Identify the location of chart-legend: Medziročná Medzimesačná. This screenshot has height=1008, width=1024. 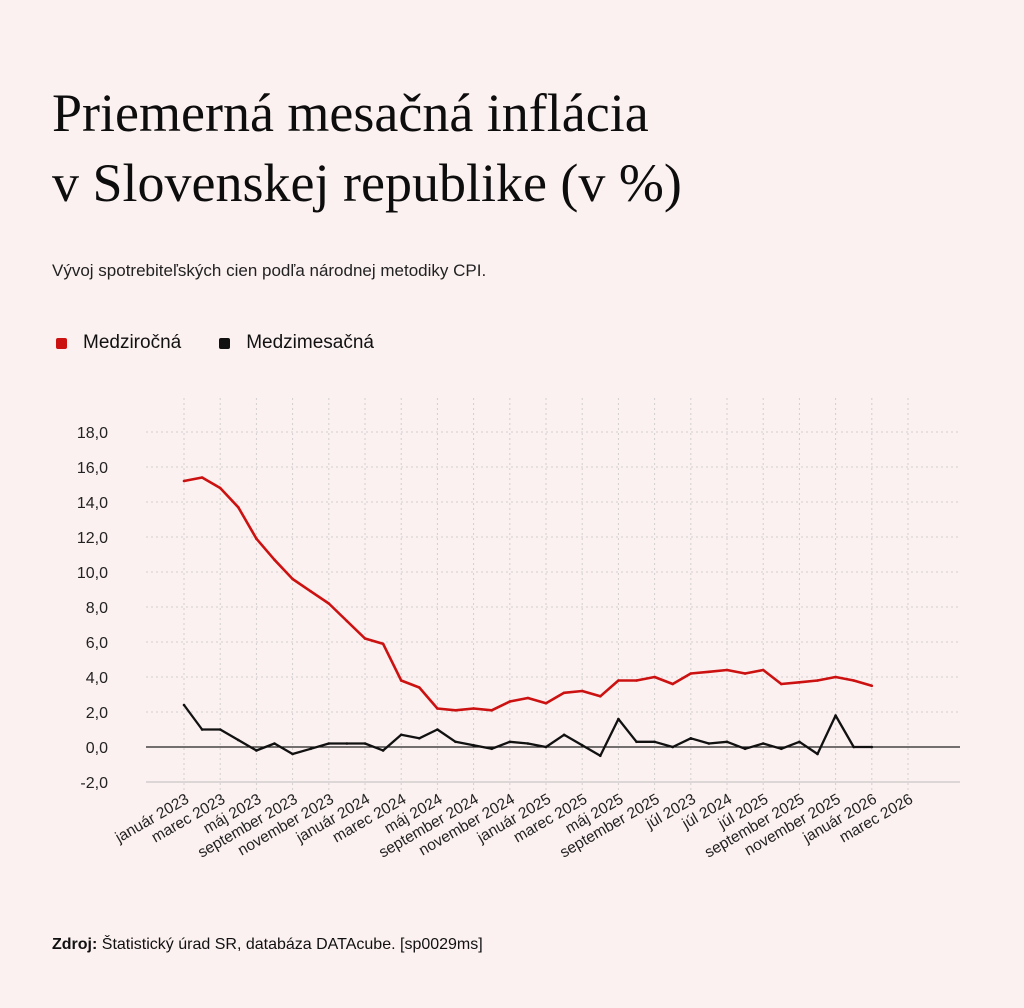
(234, 343).